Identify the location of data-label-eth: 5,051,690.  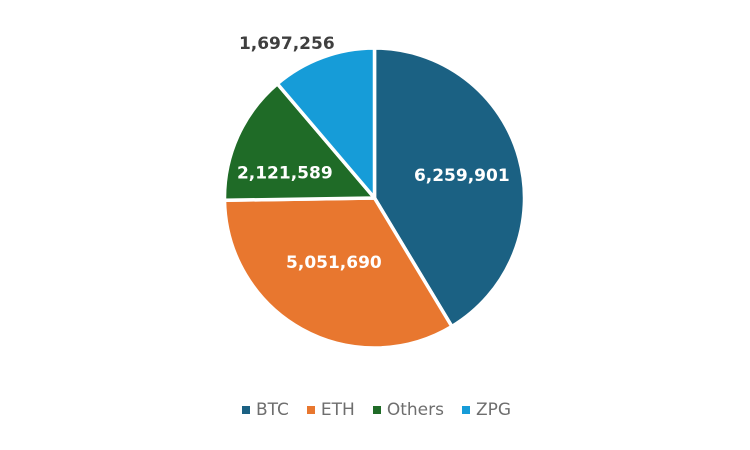
(334, 263).